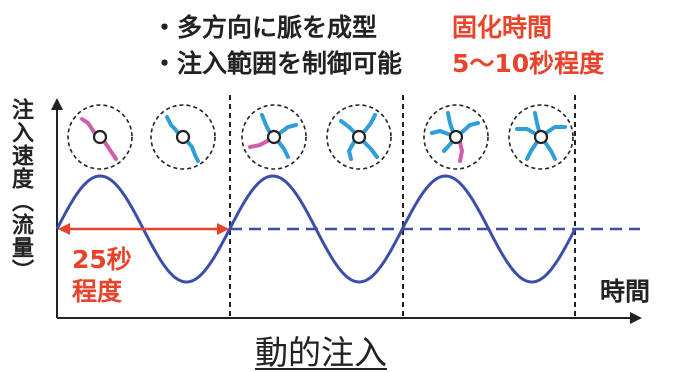 This screenshot has width=677, height=372. What do you see at coordinates (625, 291) in the screenshot?
I see `x-axis-label: 時間` at bounding box center [625, 291].